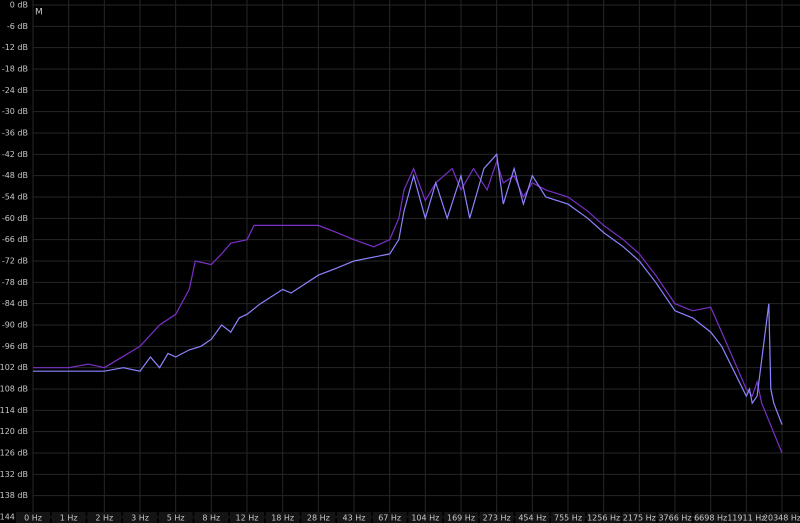  I want to click on x-tick-label: 3 Hz, so click(140, 518).